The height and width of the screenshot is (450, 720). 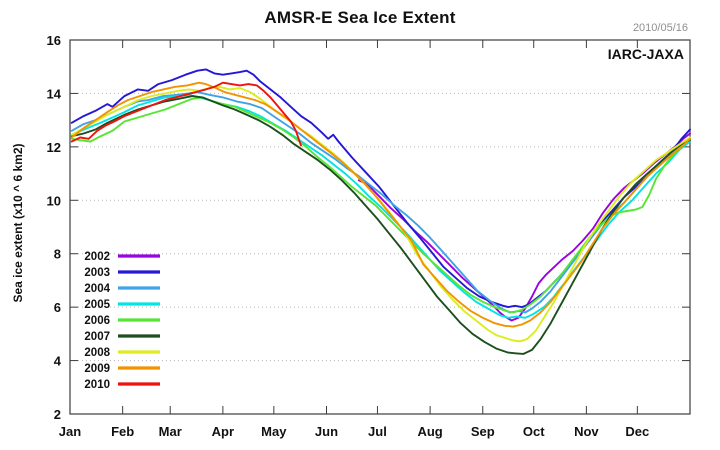 What do you see at coordinates (54, 40) in the screenshot?
I see `y-tick-label-16: 16` at bounding box center [54, 40].